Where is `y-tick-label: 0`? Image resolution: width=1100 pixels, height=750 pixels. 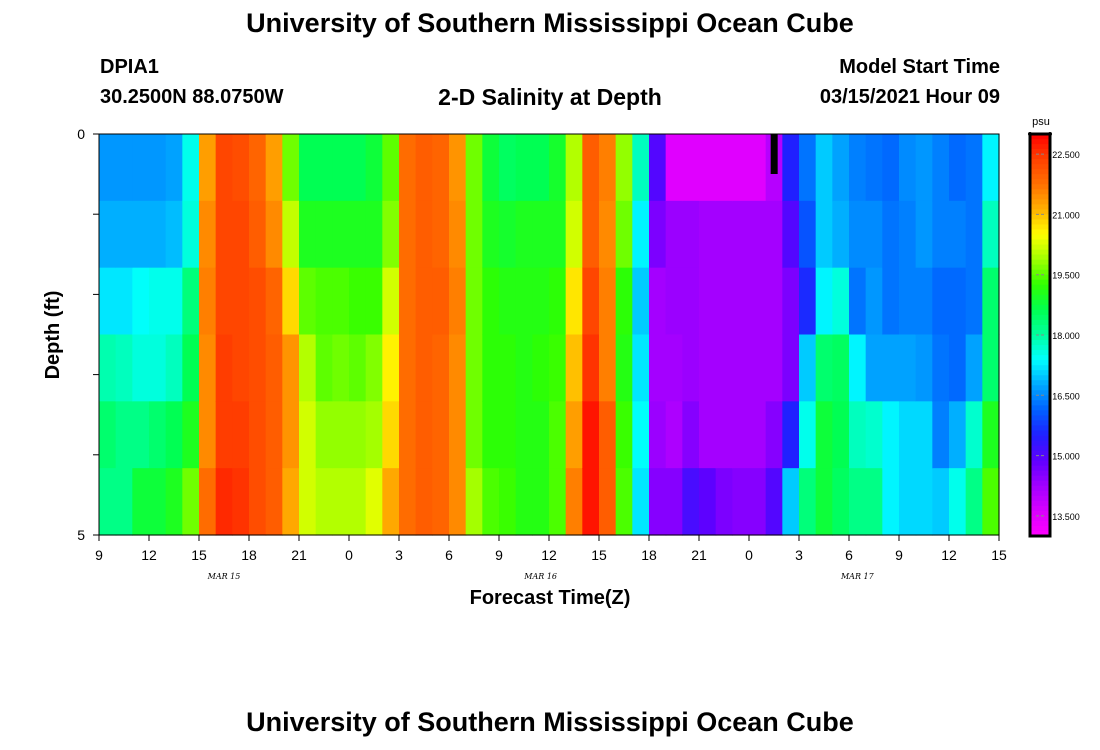 y-tick-label: 0 is located at coordinates (81, 134).